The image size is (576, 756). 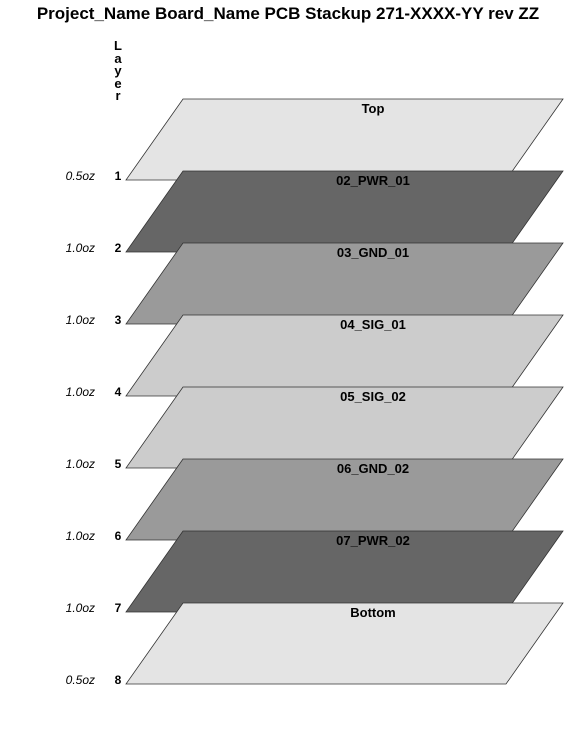 I want to click on layer-name-label: 06_GND_02, so click(x=373, y=468).